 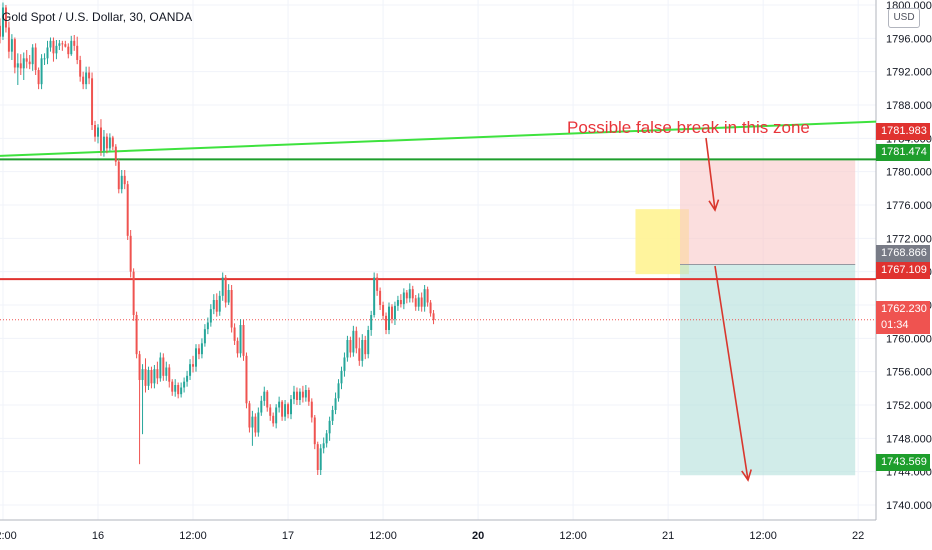 I want to click on y-tick-label: 1740.000, so click(x=909, y=506).